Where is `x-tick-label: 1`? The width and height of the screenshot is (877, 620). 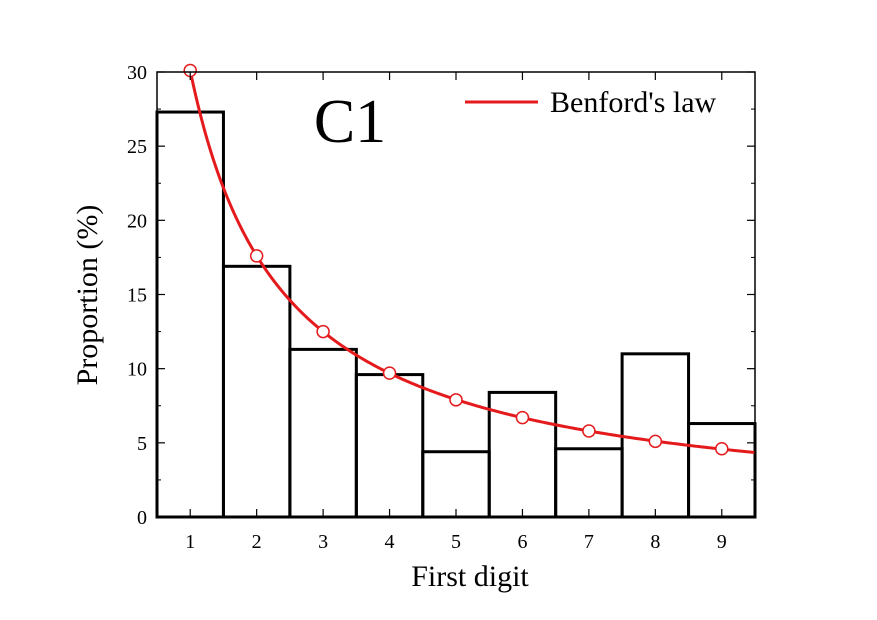 x-tick-label: 1 is located at coordinates (190, 542).